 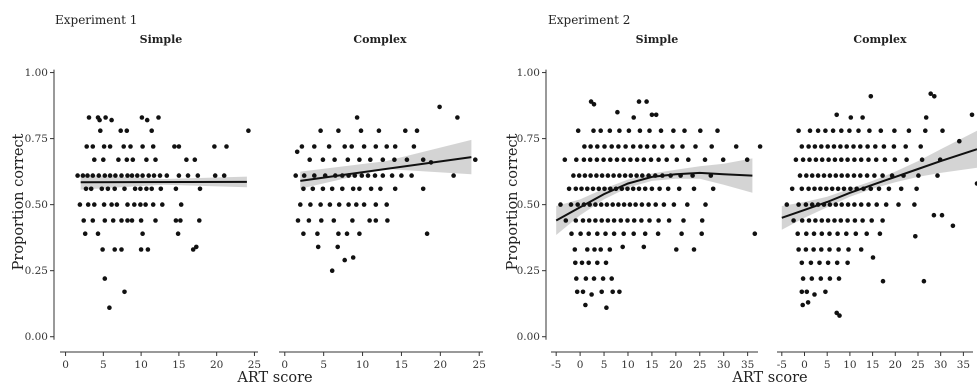 What do you see at coordinates (747, 365) in the screenshot?
I see `x-tick-label: 35` at bounding box center [747, 365].